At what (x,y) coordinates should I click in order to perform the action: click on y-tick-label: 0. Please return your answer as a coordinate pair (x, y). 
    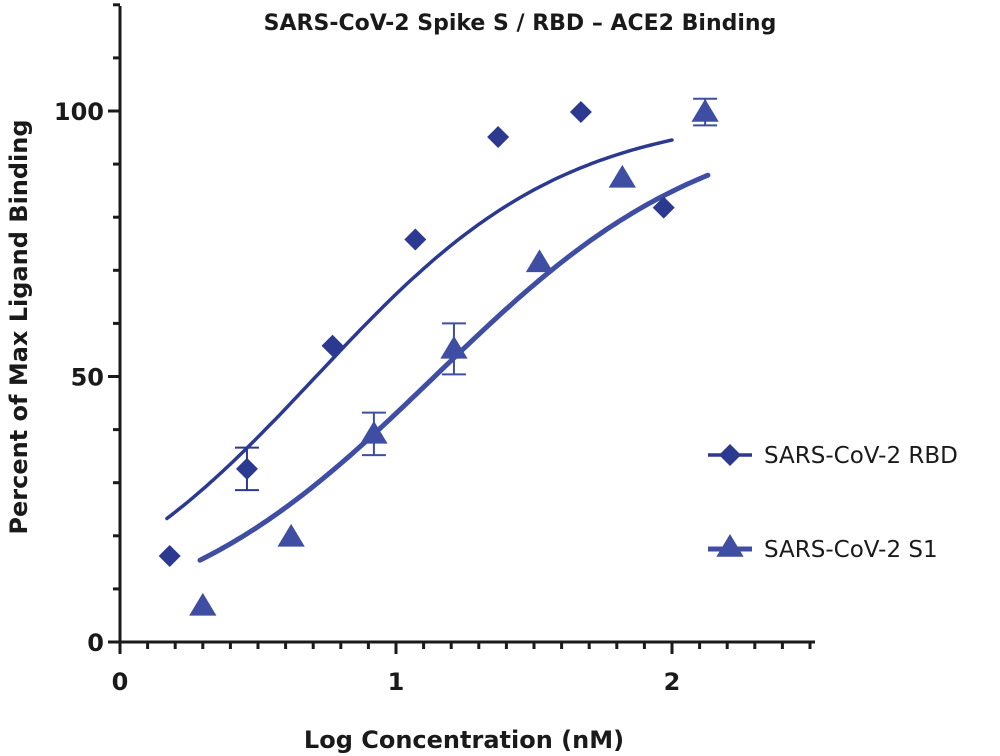
    Looking at the image, I should click on (95, 643).